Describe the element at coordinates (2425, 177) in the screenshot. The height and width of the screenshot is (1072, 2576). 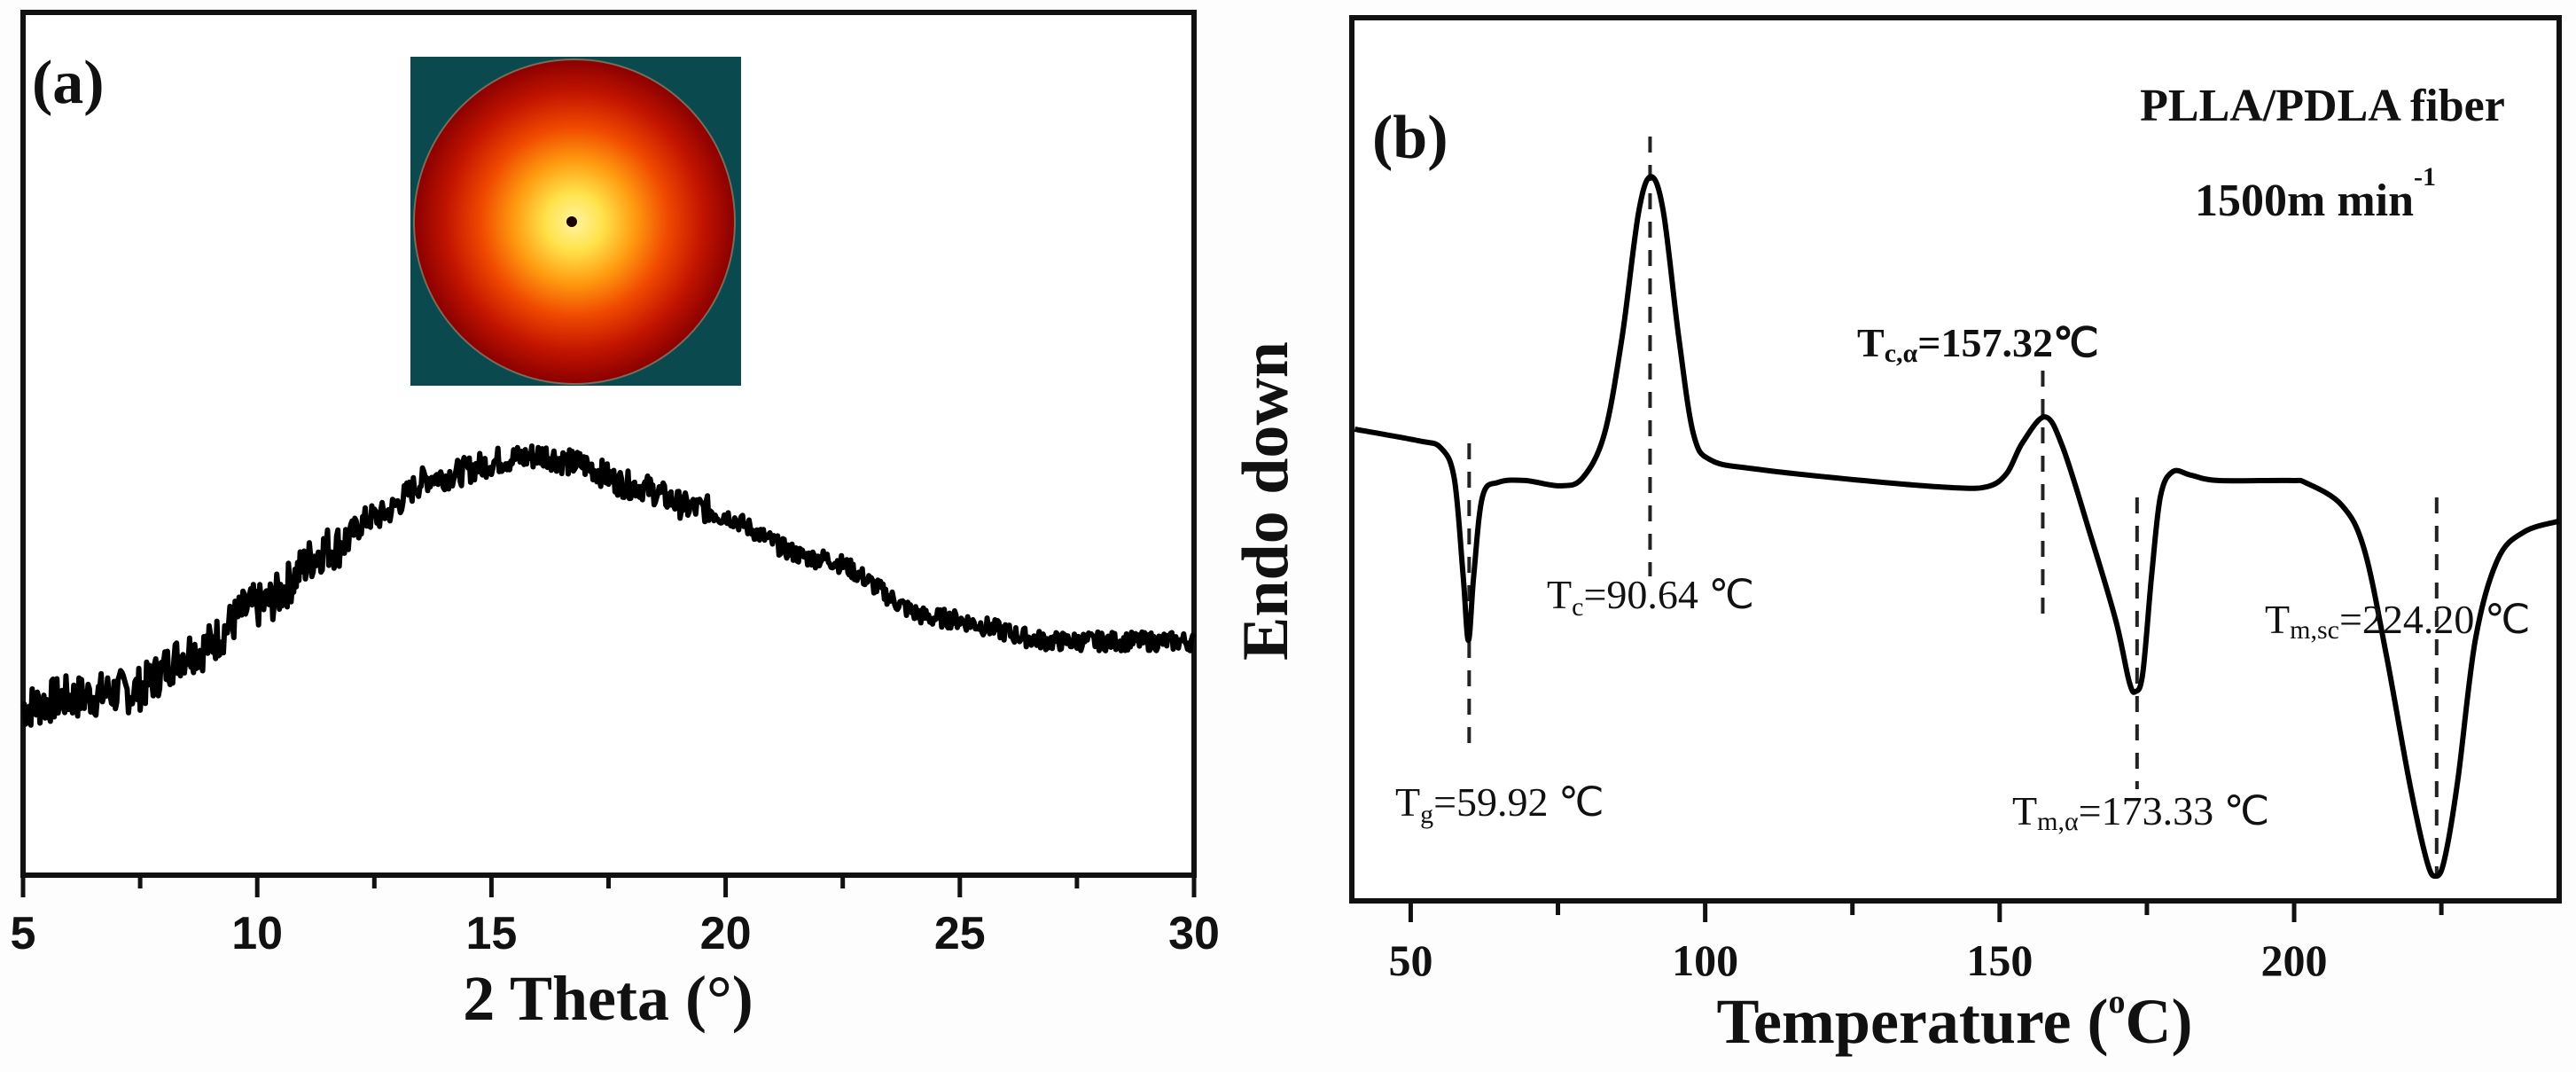
I see `spinning-speed-sup: -1` at that location.